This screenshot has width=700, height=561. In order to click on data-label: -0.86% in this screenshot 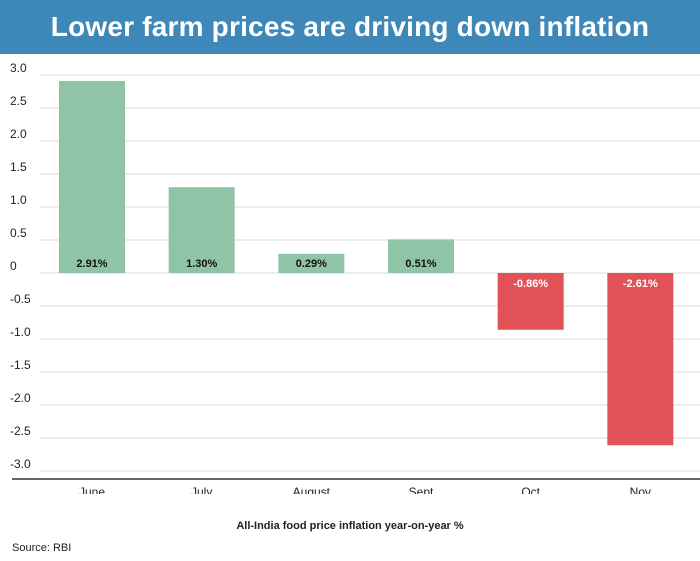, I will do `click(530, 284)`.